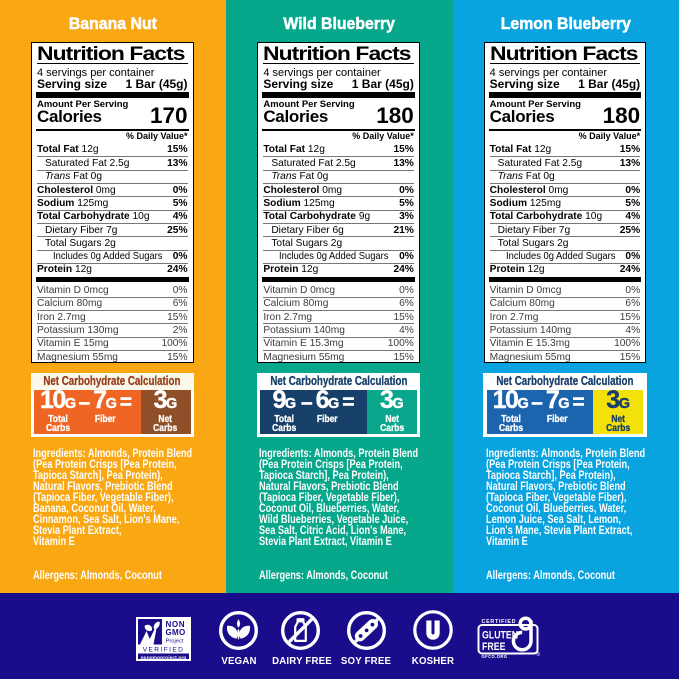  Describe the element at coordinates (499, 622) in the screenshot. I see `svg-text: CERTIFIED` at that location.